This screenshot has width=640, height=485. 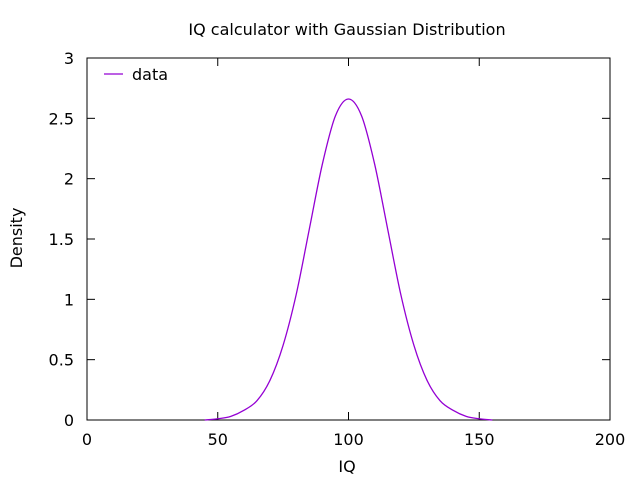 I want to click on y-tick-label: 2.5, so click(x=61, y=118).